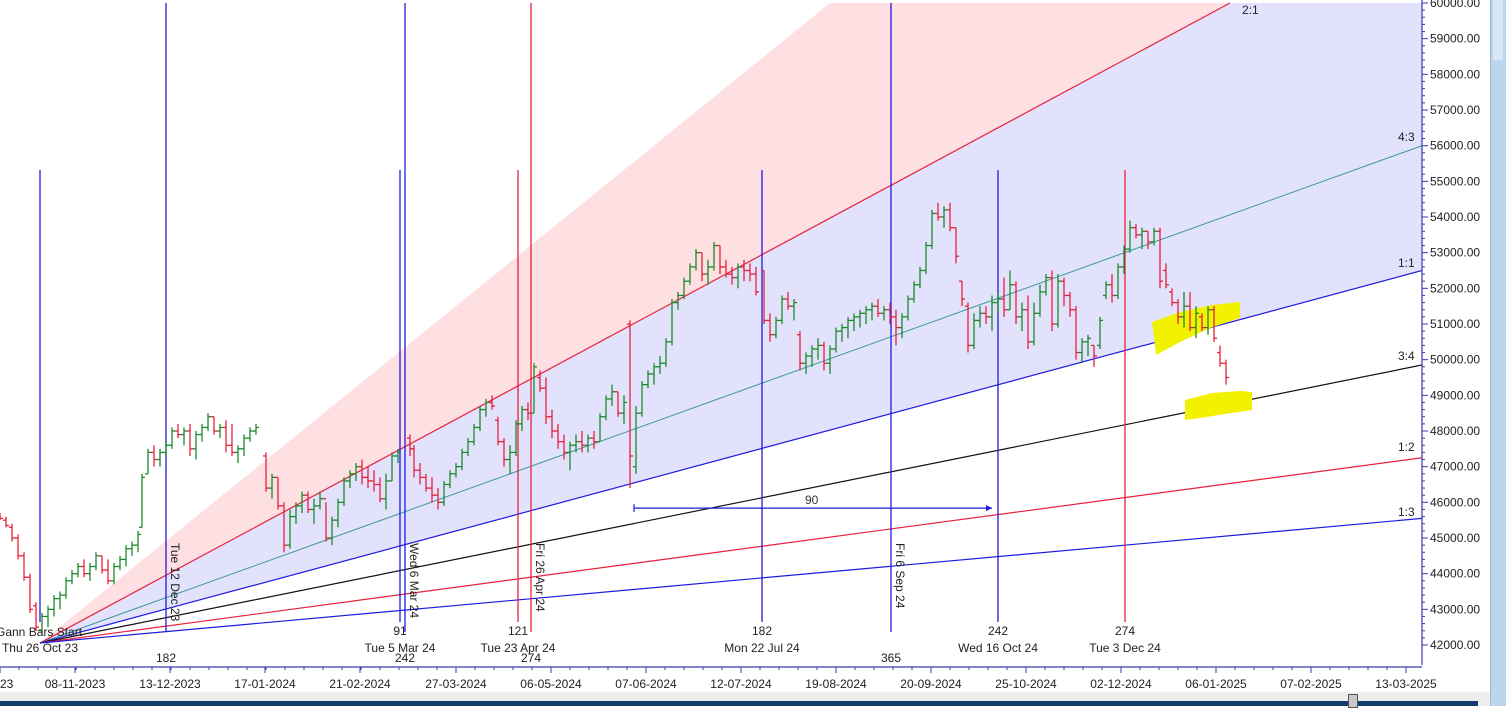 The width and height of the screenshot is (1506, 711). Describe the element at coordinates (1455, 538) in the screenshot. I see `y-tick-label: 45000.00` at that location.